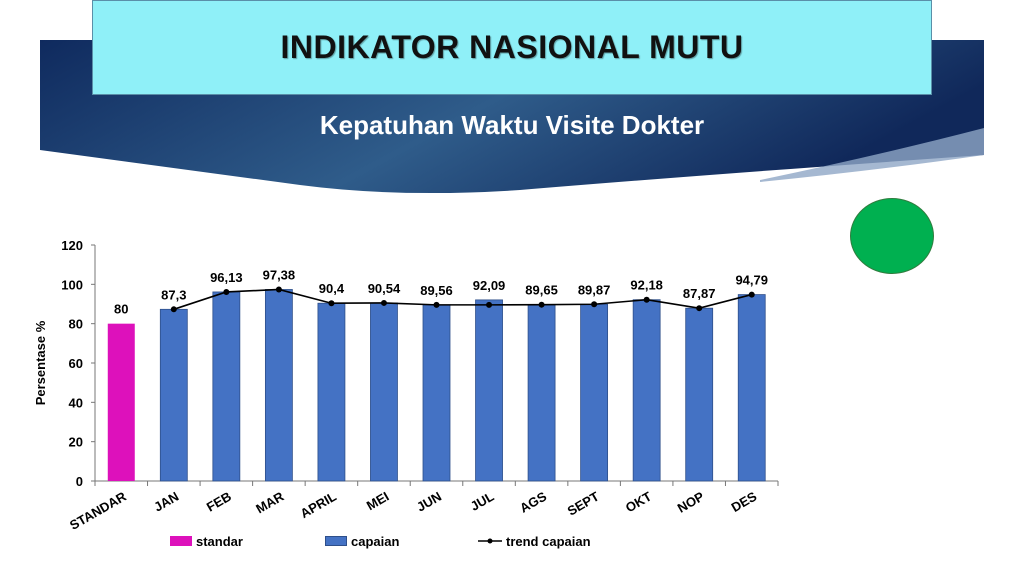 The width and height of the screenshot is (1024, 576). What do you see at coordinates (173, 395) in the screenshot?
I see `bar-capaian-jan` at bounding box center [173, 395].